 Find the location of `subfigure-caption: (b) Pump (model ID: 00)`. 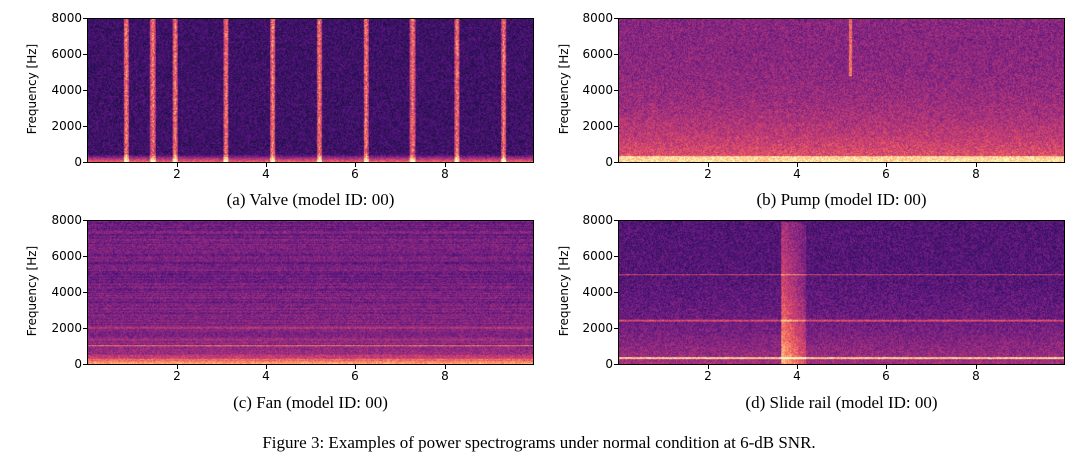

subfigure-caption: (b) Pump (model ID: 00) is located at coordinates (841, 199).